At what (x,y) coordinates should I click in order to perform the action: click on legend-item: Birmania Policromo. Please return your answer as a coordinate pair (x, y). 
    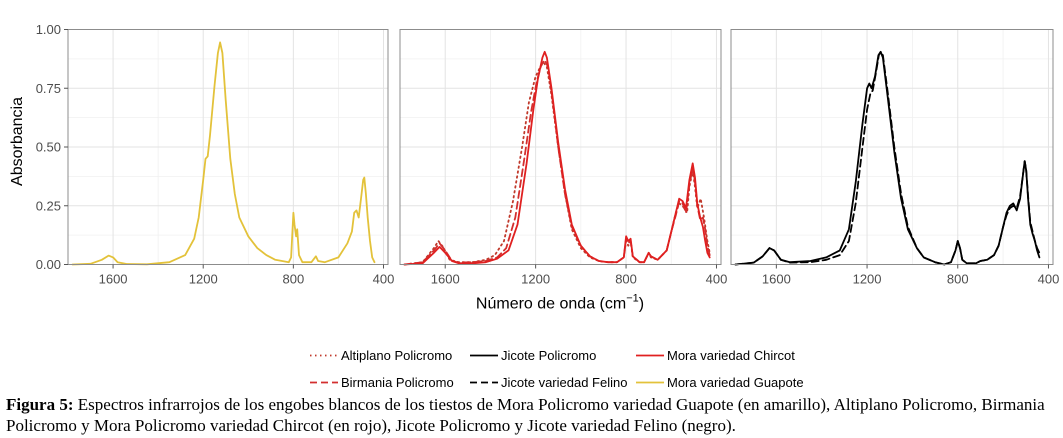
    Looking at the image, I should click on (382, 382).